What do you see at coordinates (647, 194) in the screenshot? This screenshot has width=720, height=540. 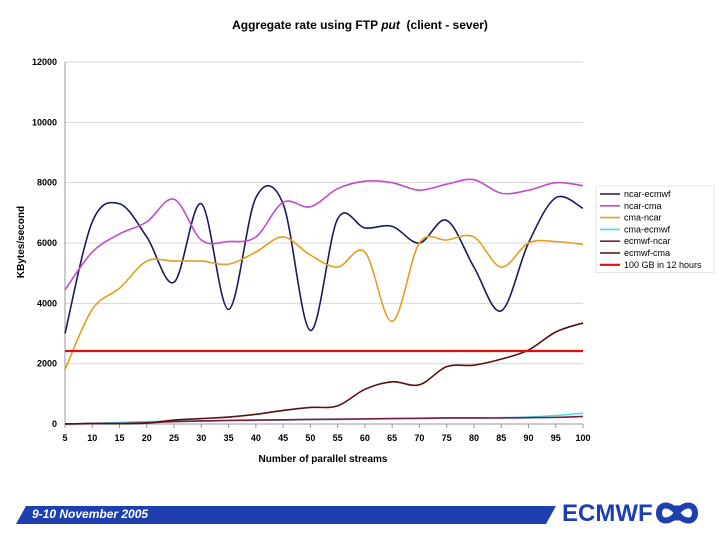 I see `legend-label: ncar-ecmwf` at bounding box center [647, 194].